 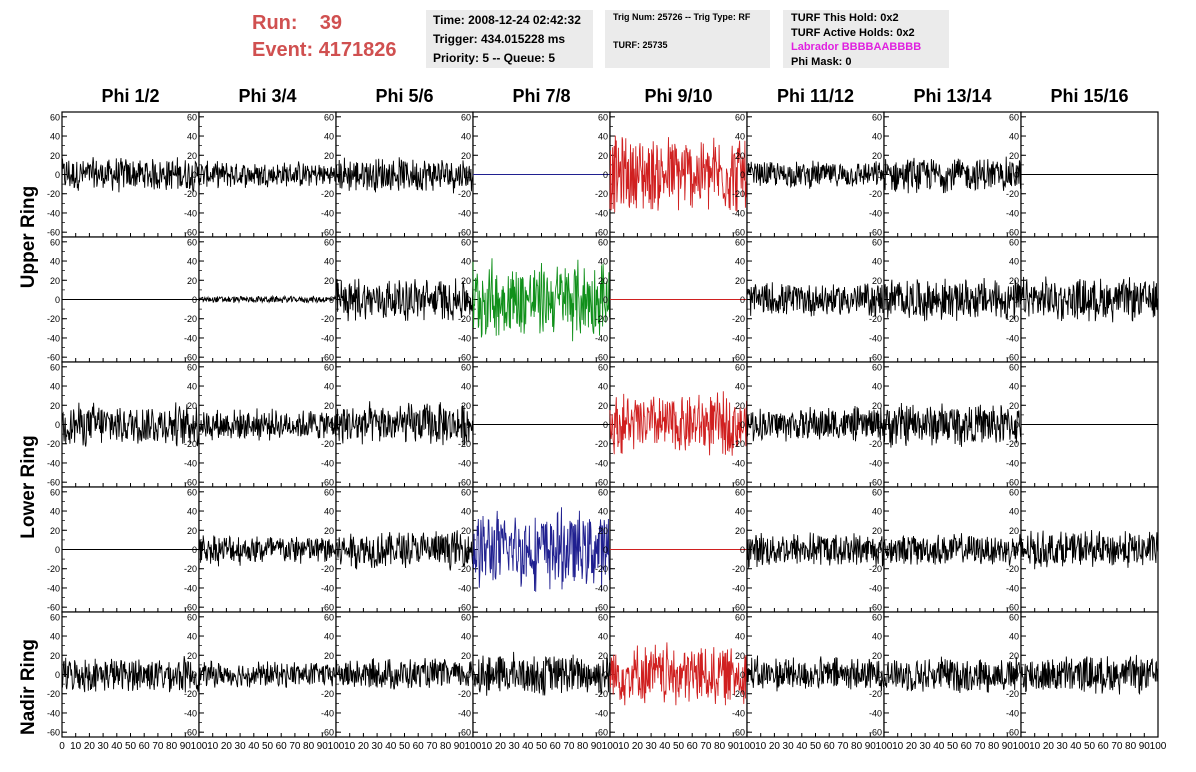 I want to click on x-tick-label: 40, so click(x=254, y=746).